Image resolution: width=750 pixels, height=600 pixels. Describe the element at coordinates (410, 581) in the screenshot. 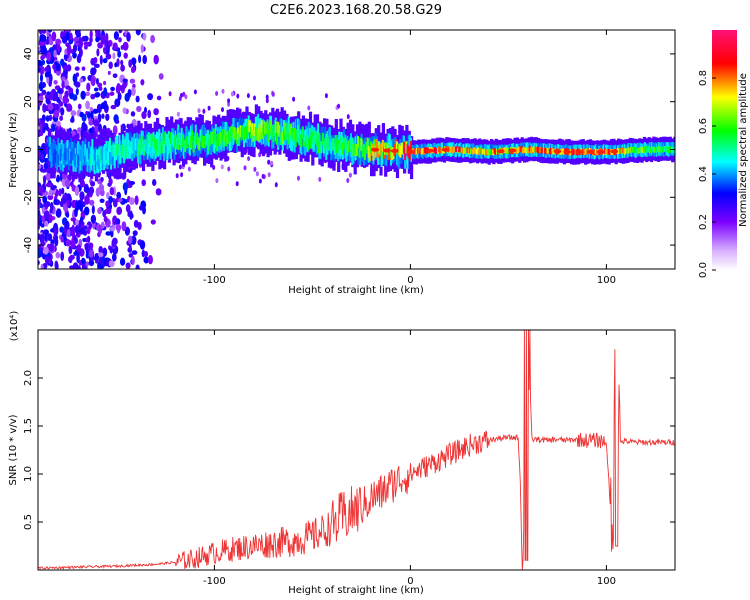

I see `snr-xtick-label: 0` at that location.